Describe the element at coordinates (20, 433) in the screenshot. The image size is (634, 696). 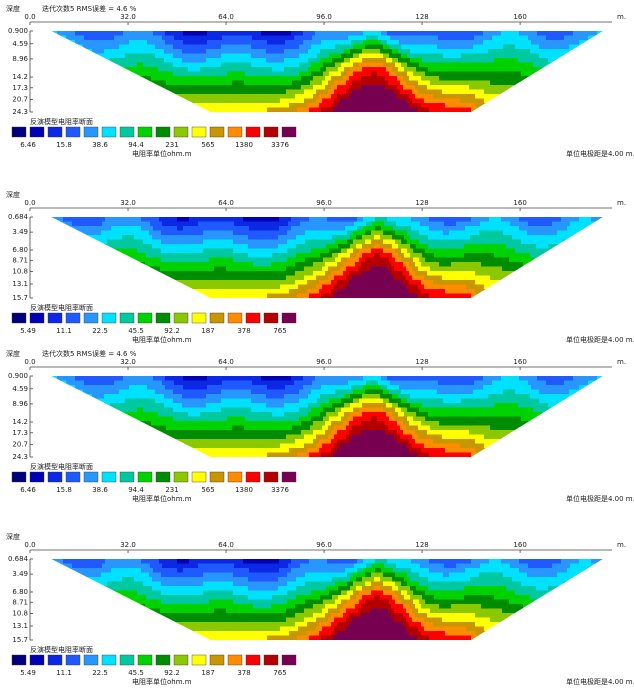
I see `y-tick-label: 17.3` at that location.